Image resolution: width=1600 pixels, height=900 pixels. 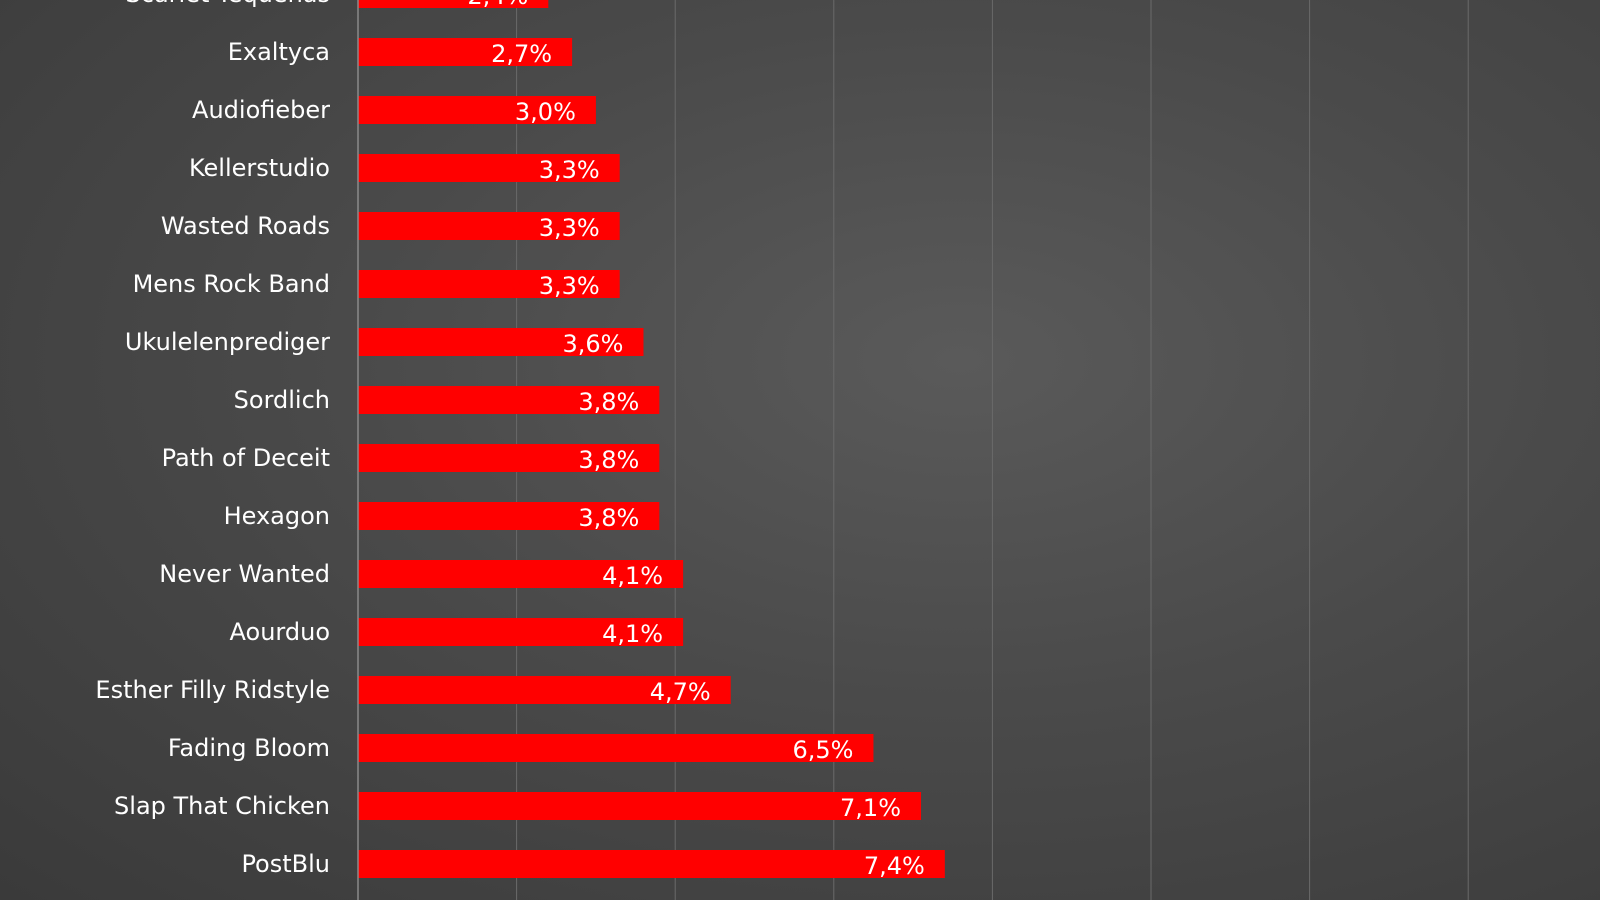 What do you see at coordinates (521, 54) in the screenshot?
I see `data-label: 2,7%` at bounding box center [521, 54].